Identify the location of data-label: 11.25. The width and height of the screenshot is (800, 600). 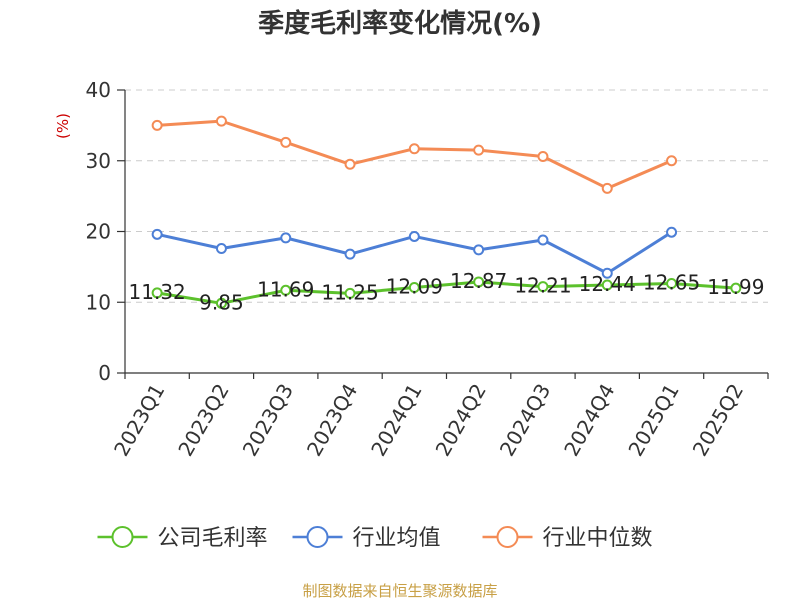
(349, 292).